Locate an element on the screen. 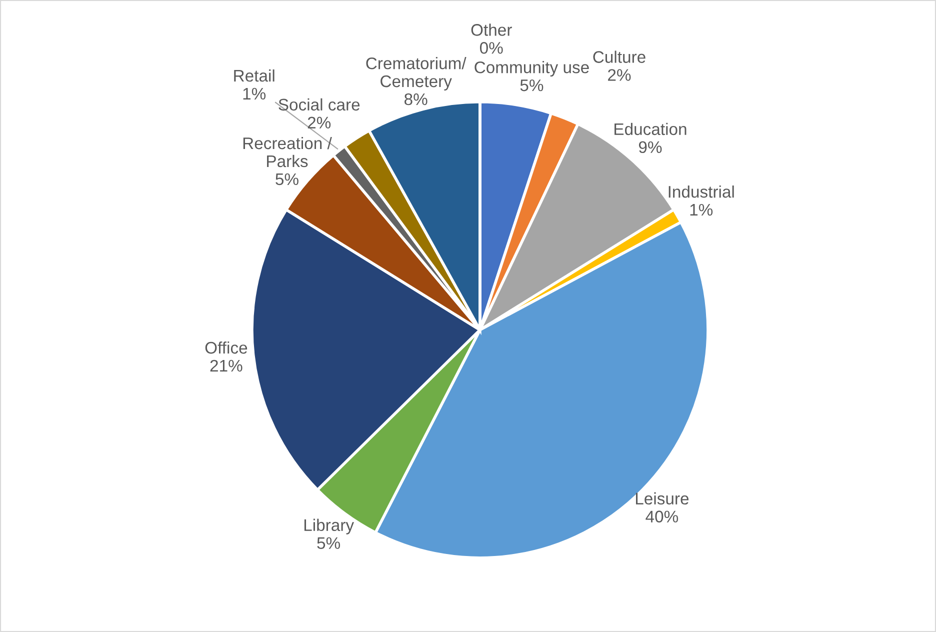  slice-label: Library is located at coordinates (329, 526).